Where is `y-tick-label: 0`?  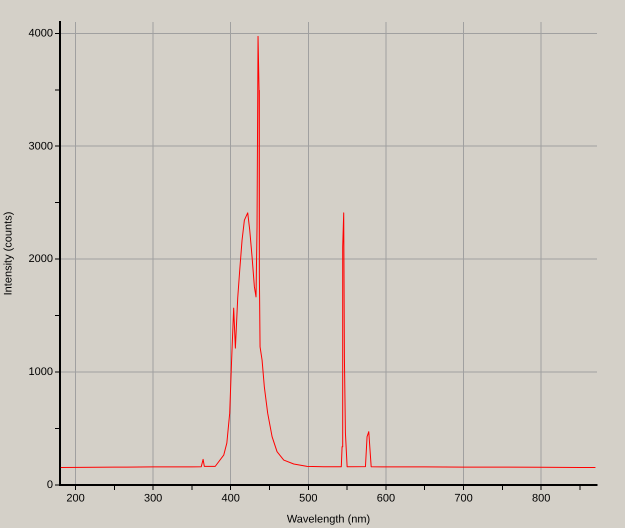
y-tick-label: 0 is located at coordinates (49, 485).